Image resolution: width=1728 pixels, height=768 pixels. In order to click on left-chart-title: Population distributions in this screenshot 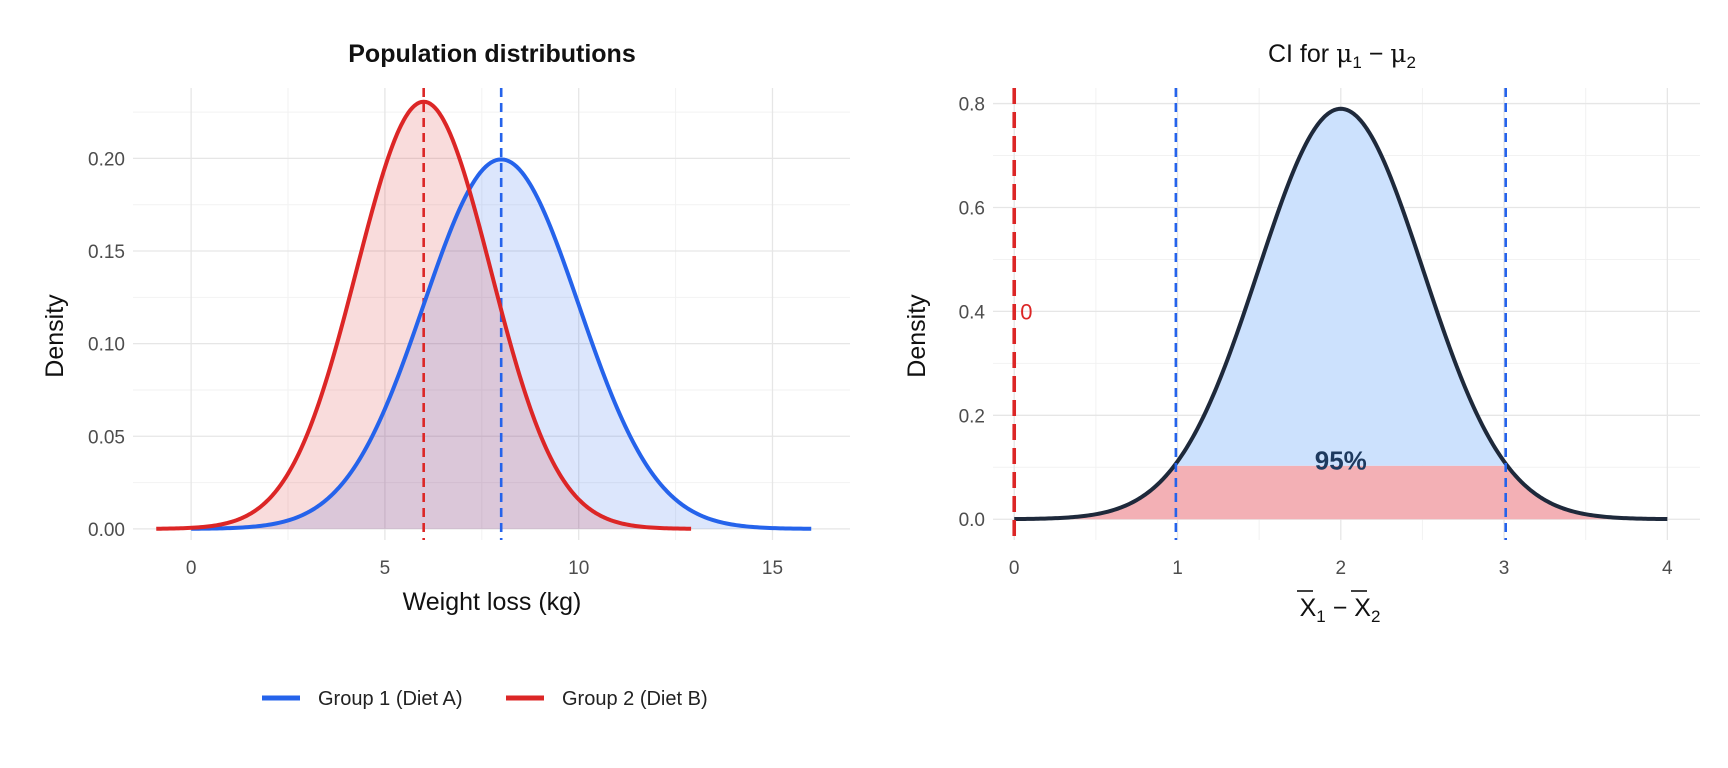, I will do `click(491, 54)`.